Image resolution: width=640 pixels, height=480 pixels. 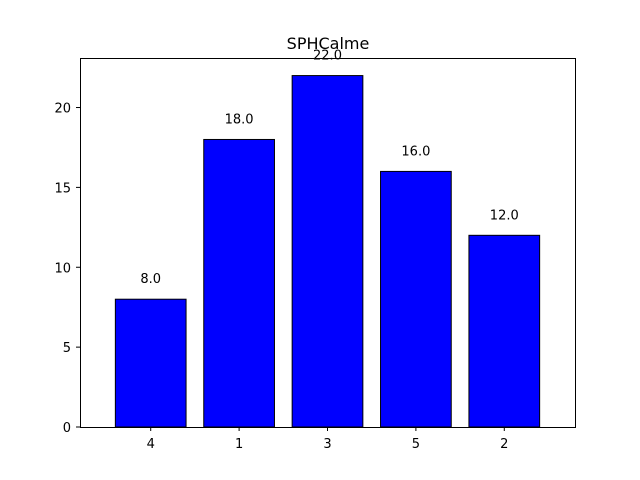 I want to click on y-tick-label-20: 20, so click(x=62, y=109).